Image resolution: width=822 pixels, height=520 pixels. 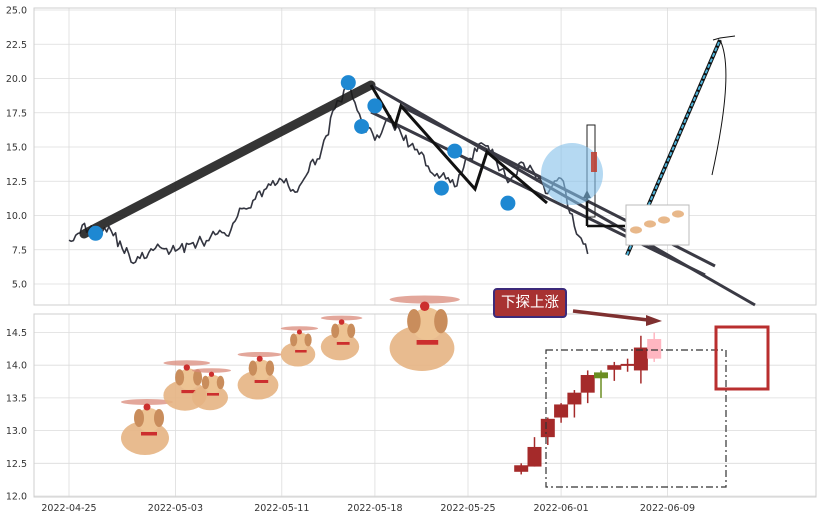 I want to click on y-tick-label: 12.0, so click(x=16, y=497).